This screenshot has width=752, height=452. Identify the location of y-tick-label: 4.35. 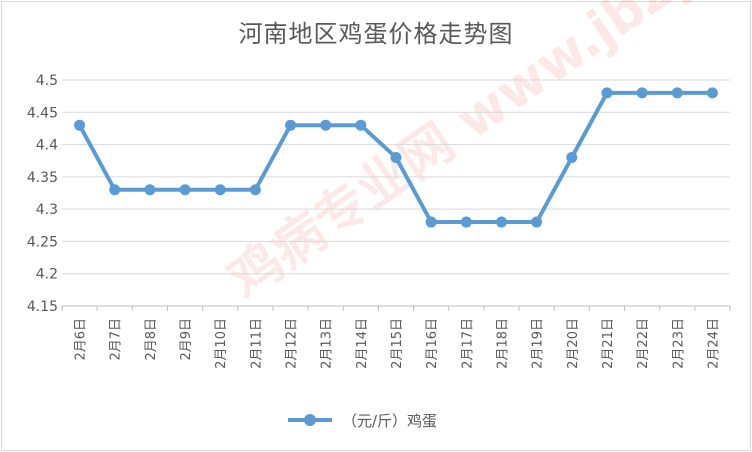
(42, 178).